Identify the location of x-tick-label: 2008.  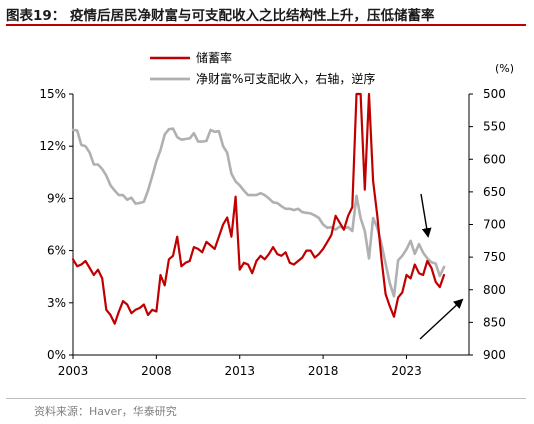
(156, 371).